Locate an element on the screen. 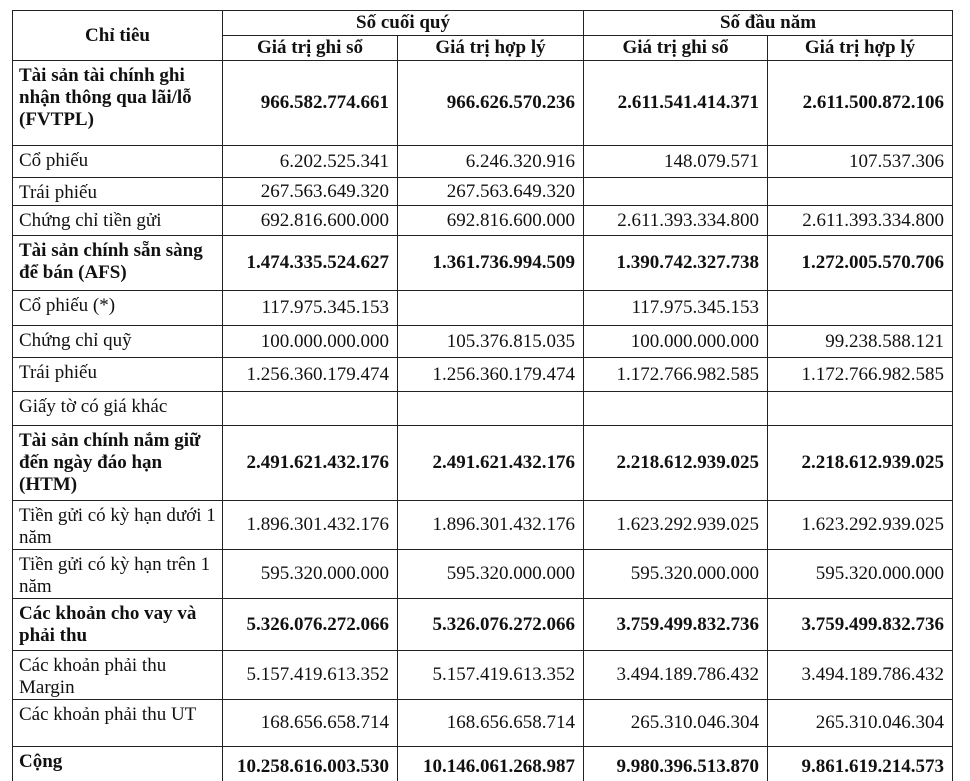 The image size is (970, 781). value-cell: 6.246.320.916 is located at coordinates (490, 161).